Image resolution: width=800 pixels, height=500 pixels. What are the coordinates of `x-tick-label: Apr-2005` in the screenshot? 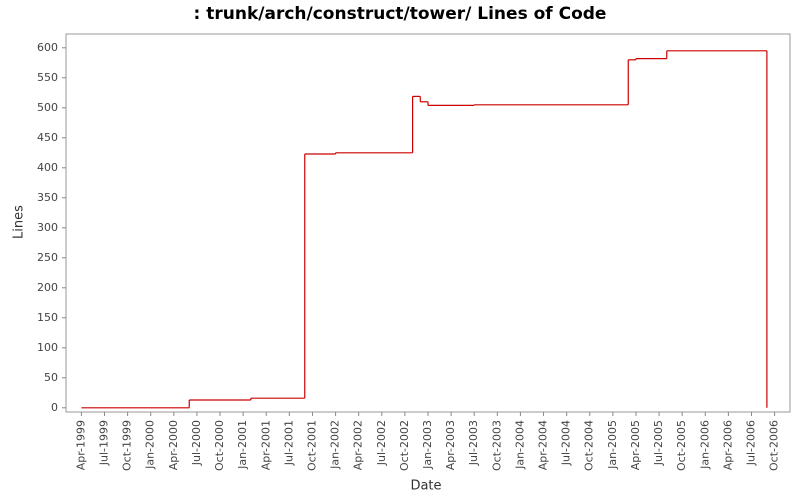 It's located at (635, 445).